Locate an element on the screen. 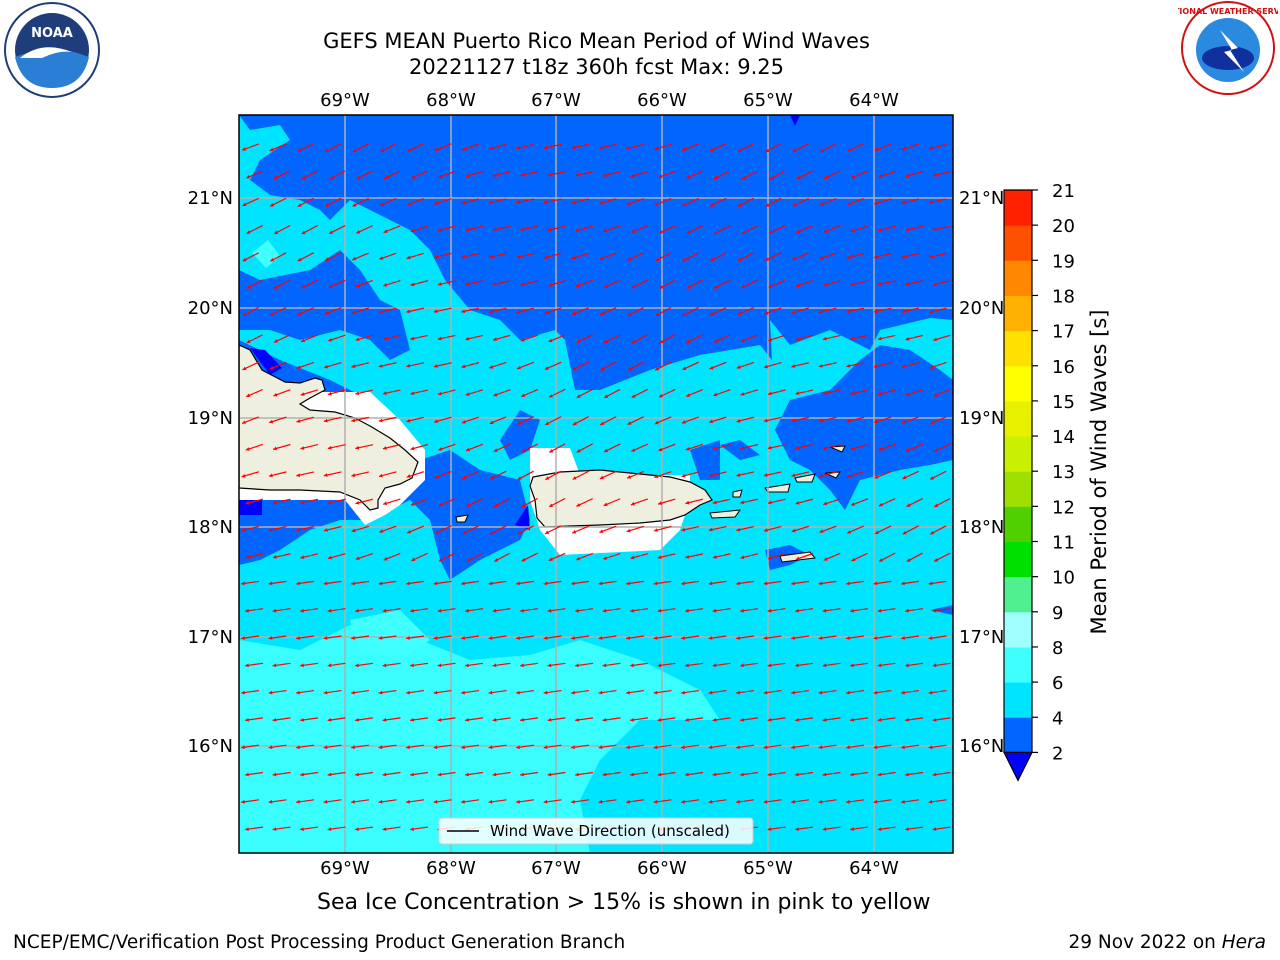 The image size is (1280, 960). colorbar-tick-label: 16 is located at coordinates (1063, 367).